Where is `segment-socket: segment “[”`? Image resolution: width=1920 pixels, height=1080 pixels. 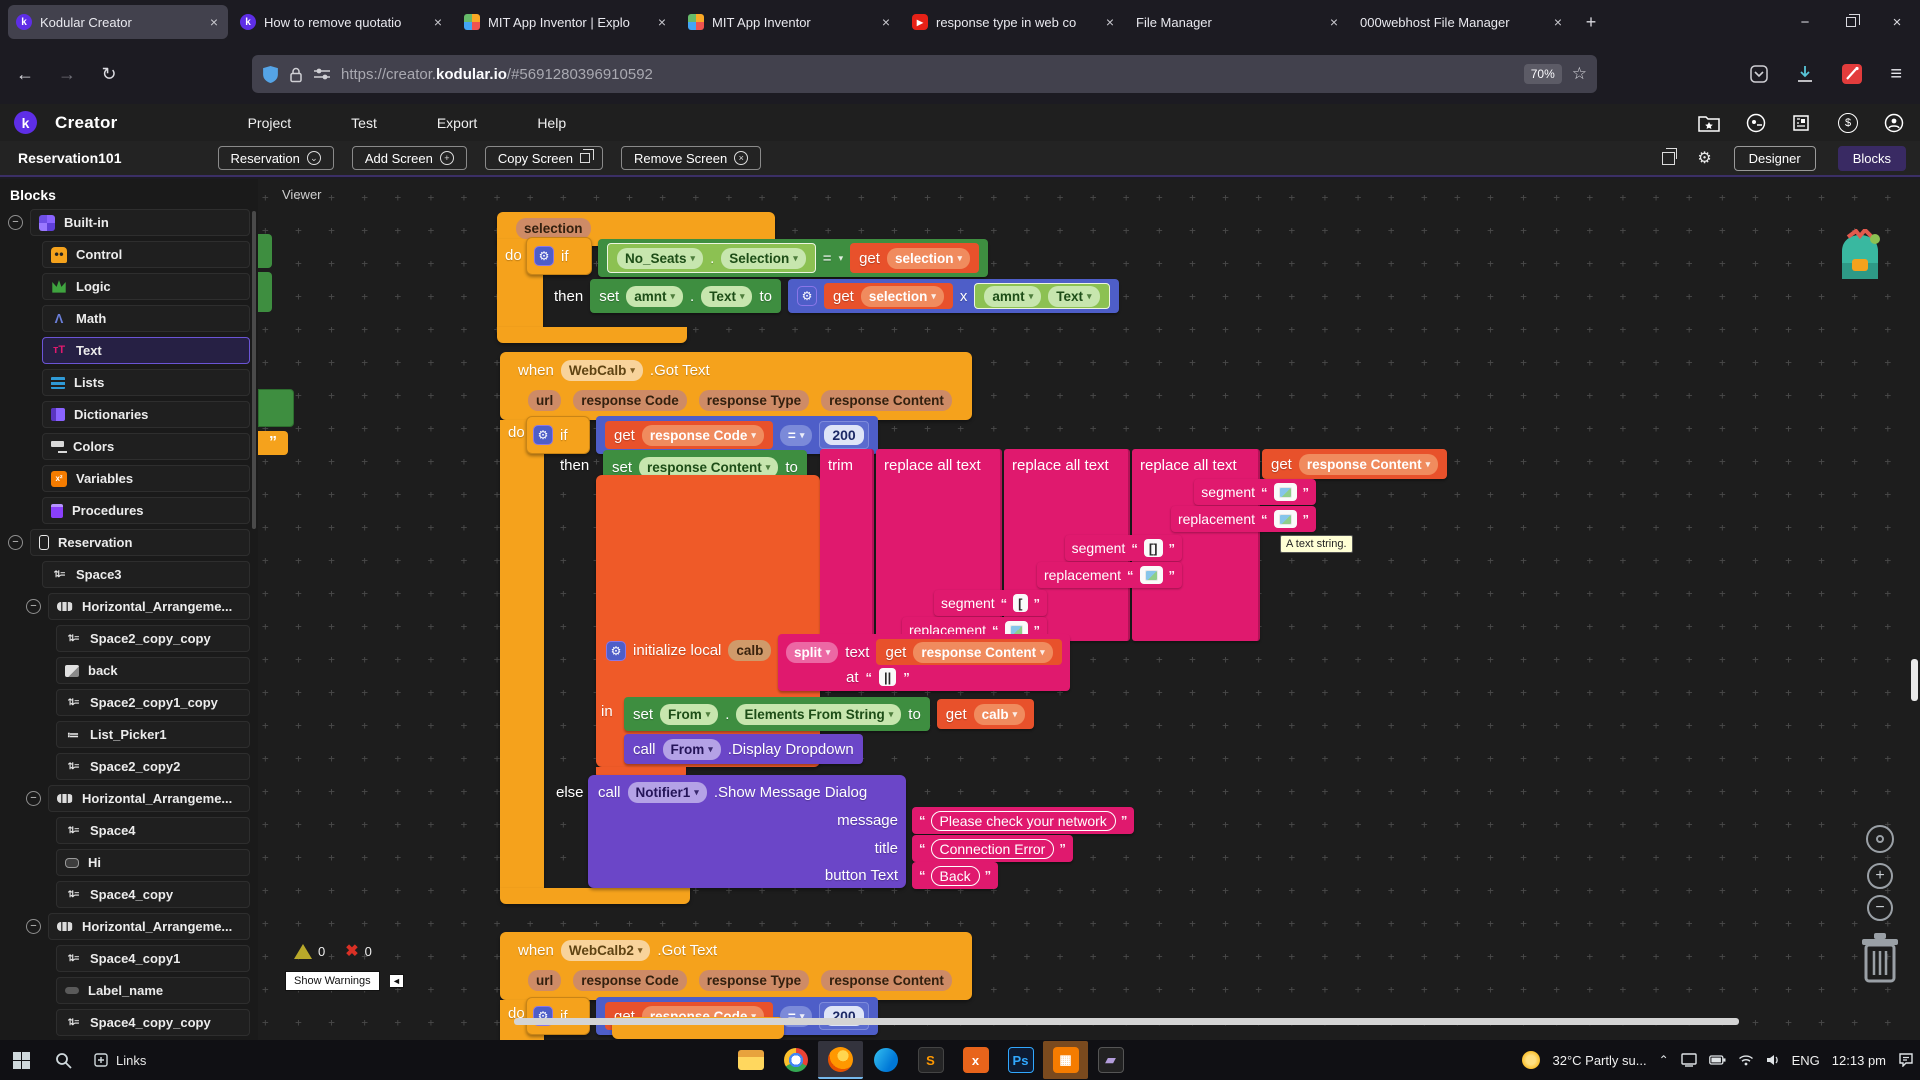 segment-socket: segment “[” is located at coordinates (990, 603).